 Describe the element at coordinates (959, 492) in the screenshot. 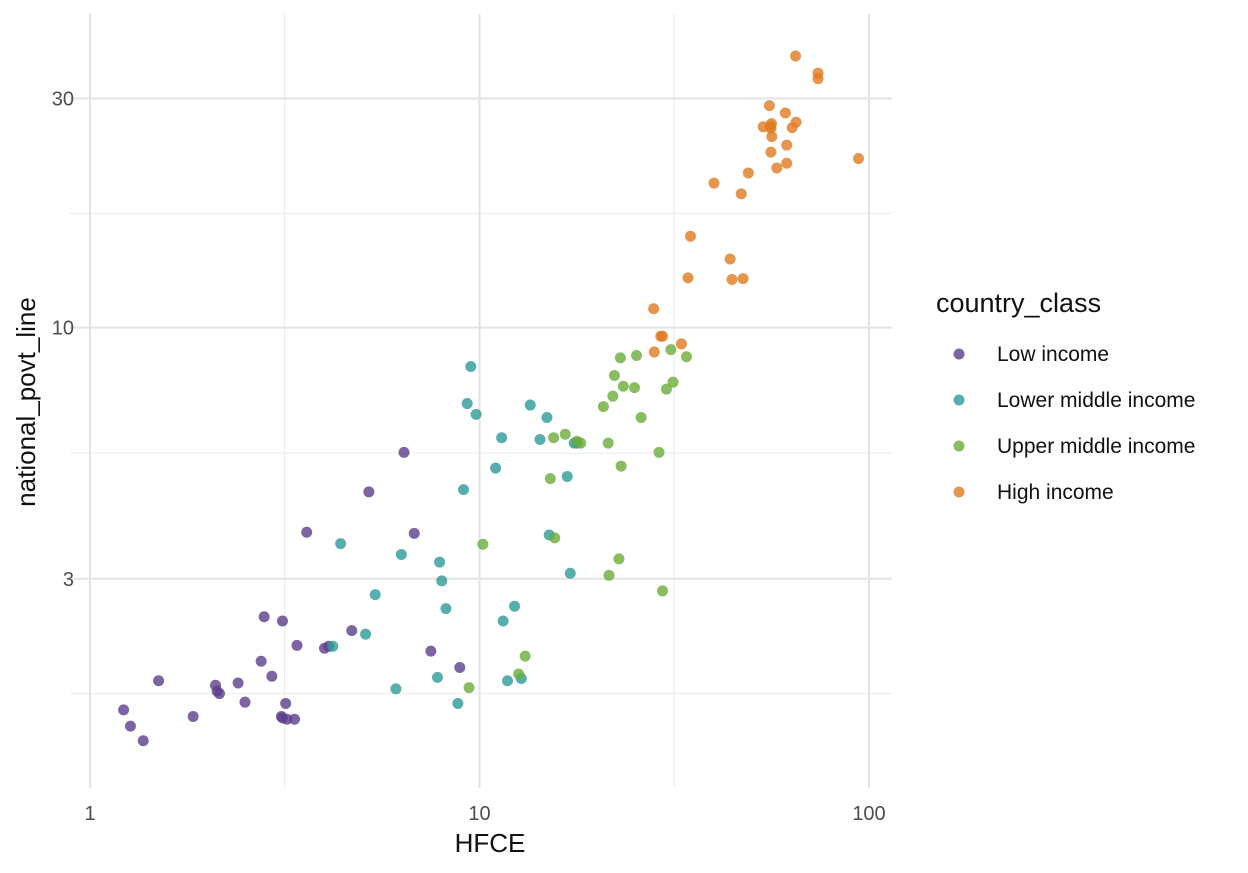

I see `legend-key-high-income` at that location.